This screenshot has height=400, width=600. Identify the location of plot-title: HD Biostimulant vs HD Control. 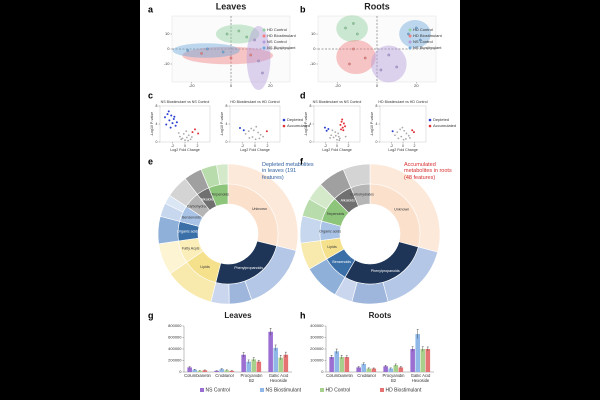
(402, 102).